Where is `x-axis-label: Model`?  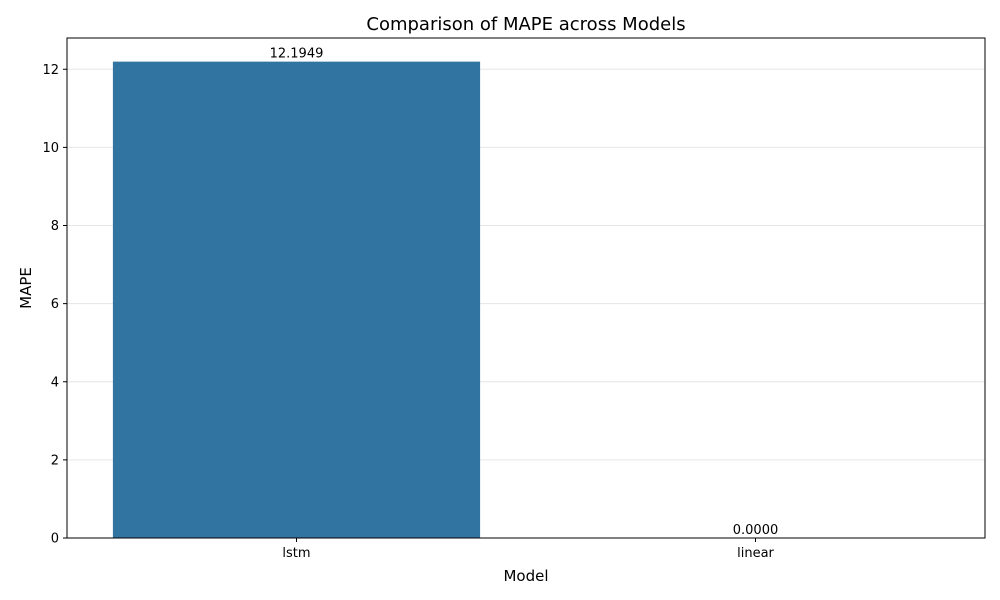
x-axis-label: Model is located at coordinates (525, 576).